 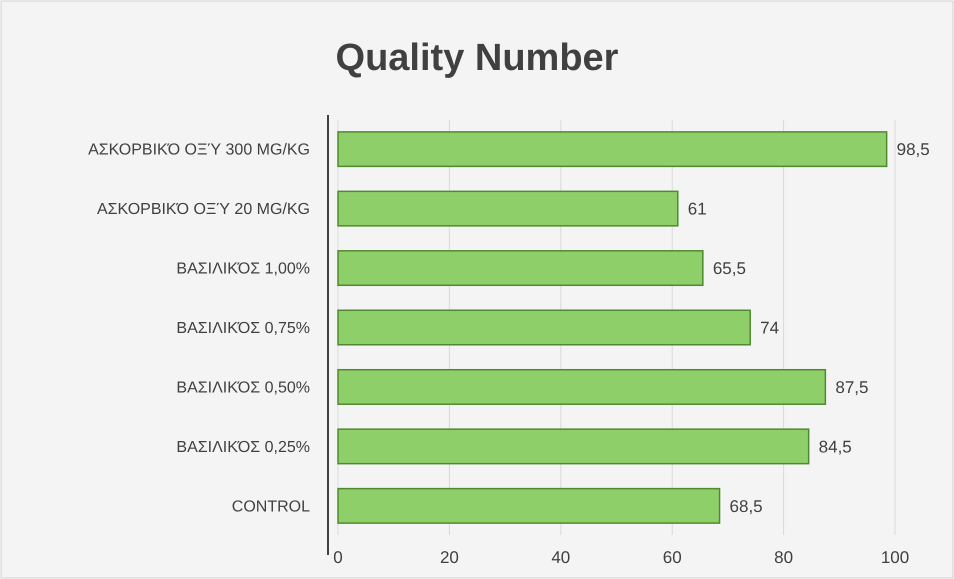 What do you see at coordinates (729, 268) in the screenshot?
I see `data-label: 65,5` at bounding box center [729, 268].